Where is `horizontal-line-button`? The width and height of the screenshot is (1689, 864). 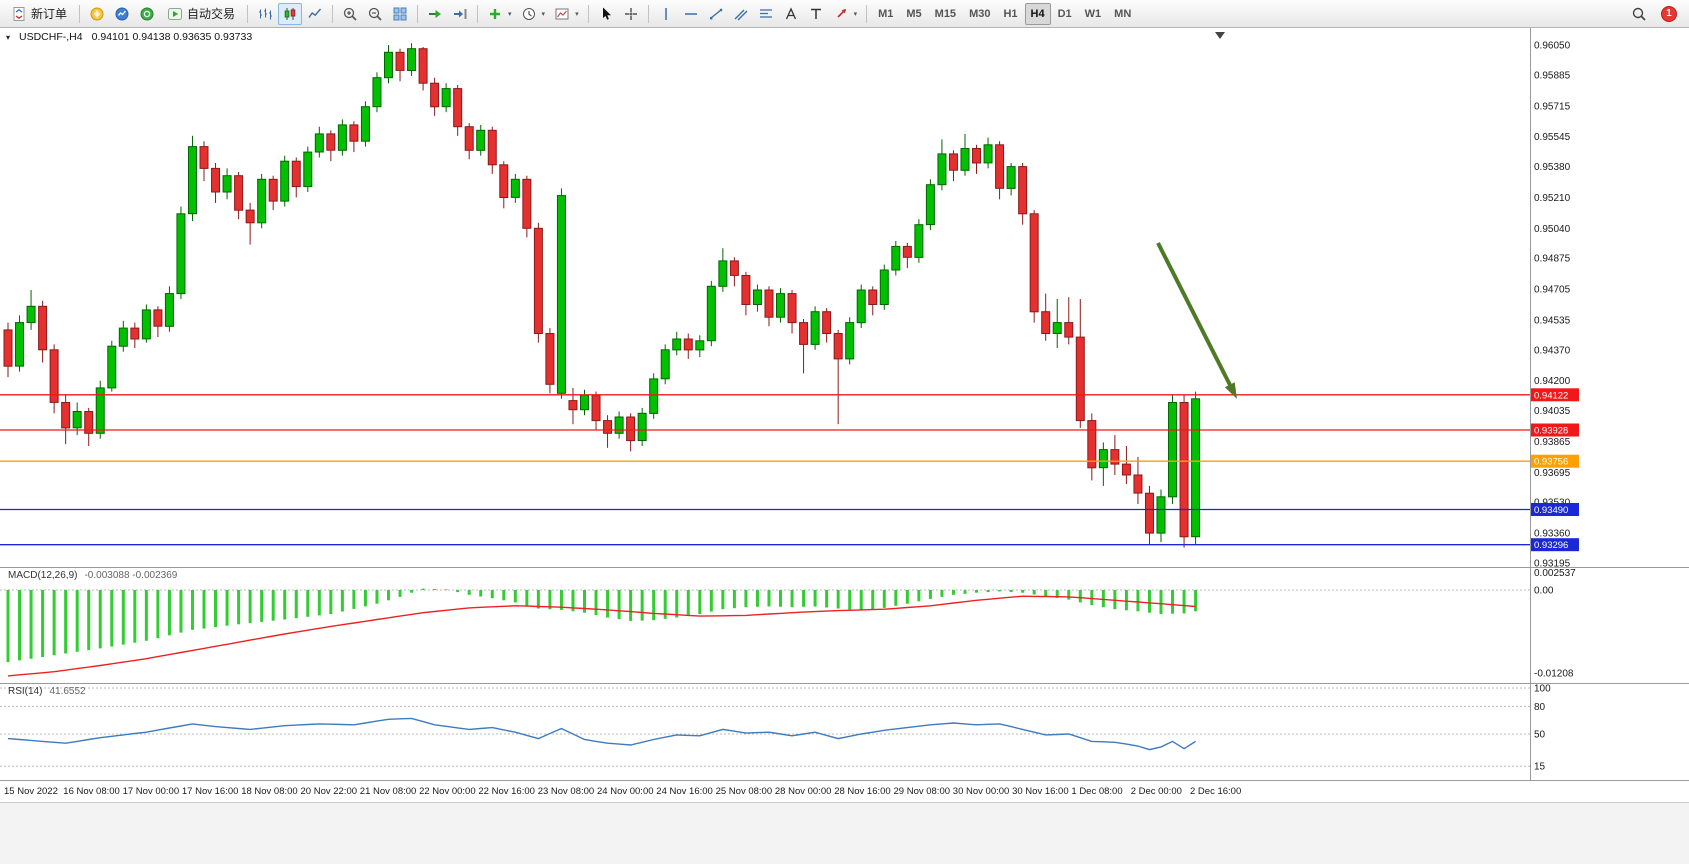 horizontal-line-button is located at coordinates (691, 14).